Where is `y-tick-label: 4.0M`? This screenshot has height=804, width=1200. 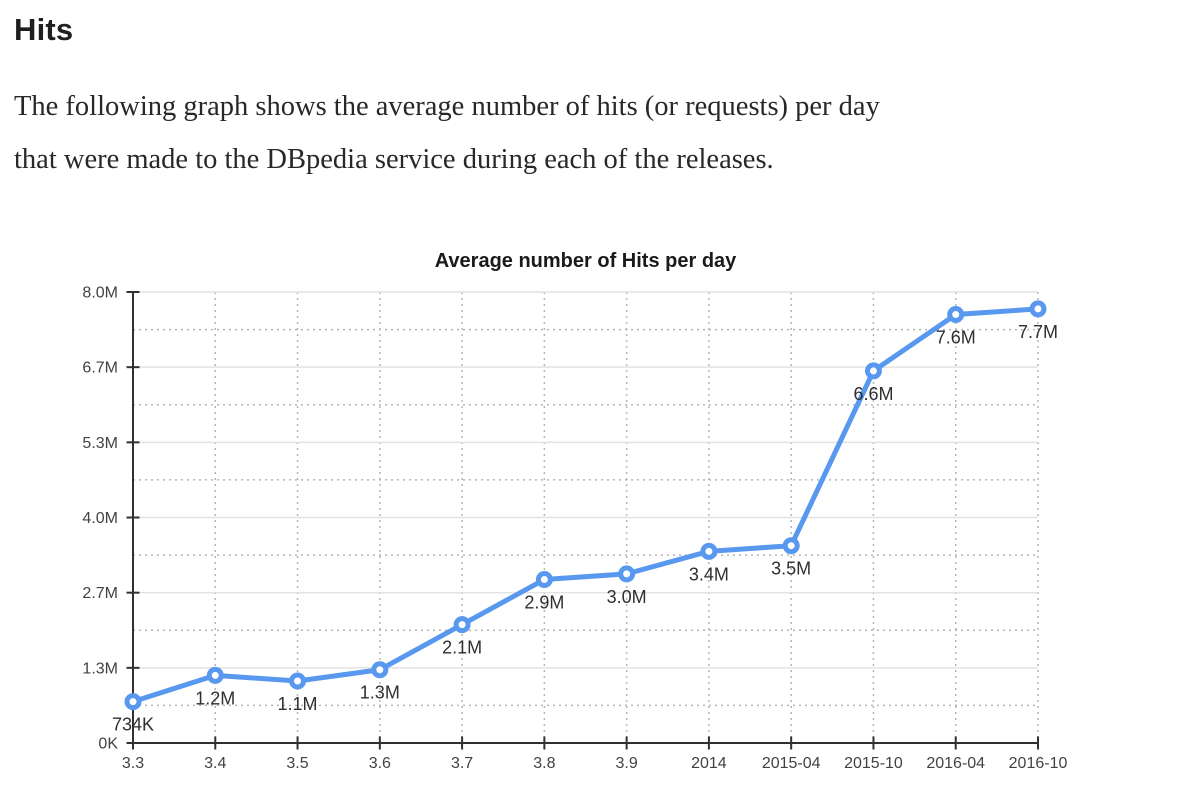
y-tick-label: 4.0M is located at coordinates (100, 518).